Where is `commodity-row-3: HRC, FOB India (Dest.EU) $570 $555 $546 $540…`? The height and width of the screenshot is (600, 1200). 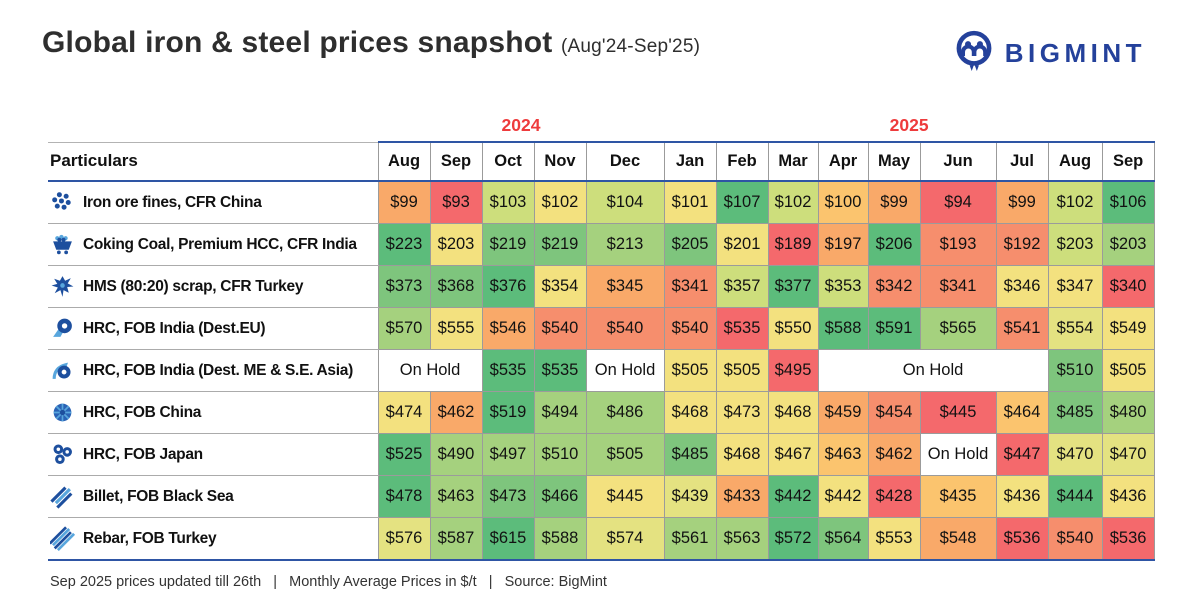
commodity-row-3: HRC, FOB India (Dest.EU) $570 $555 $546 $540… is located at coordinates (601, 328).